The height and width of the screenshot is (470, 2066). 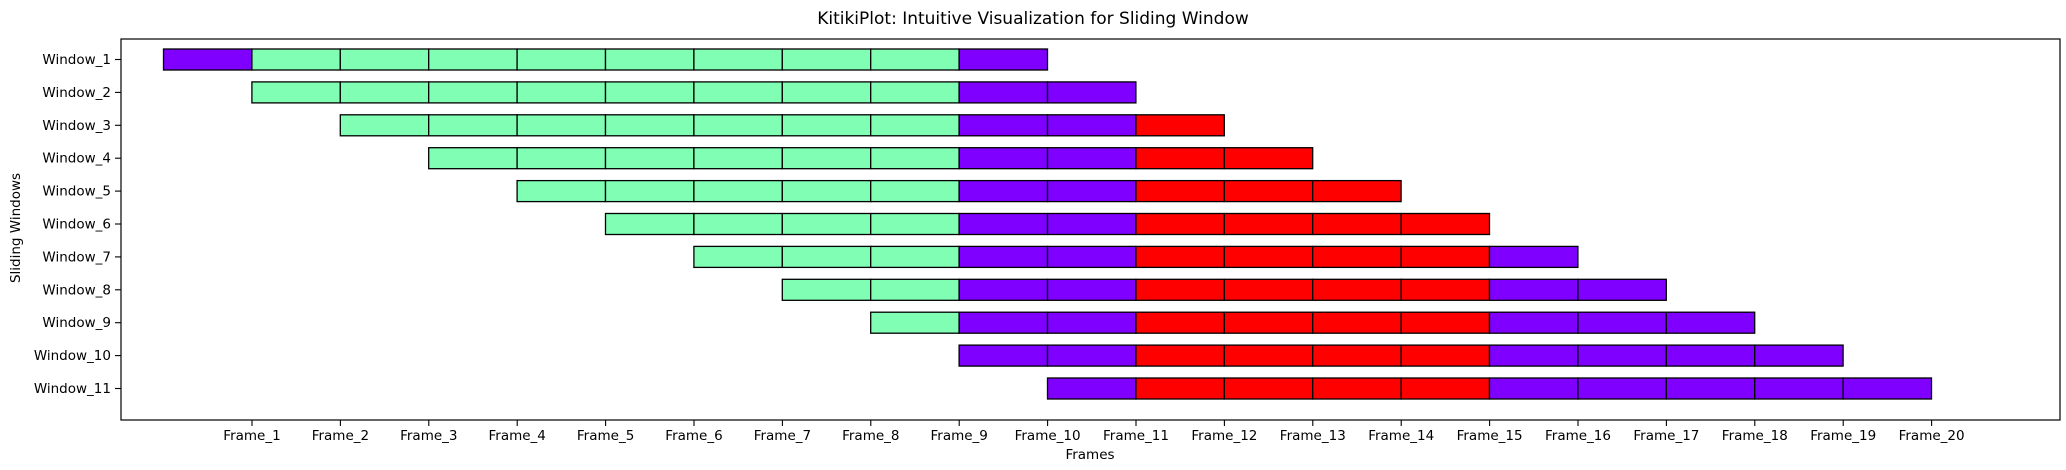 What do you see at coordinates (693, 436) in the screenshot?
I see `x-tick-label: Frame_6` at bounding box center [693, 436].